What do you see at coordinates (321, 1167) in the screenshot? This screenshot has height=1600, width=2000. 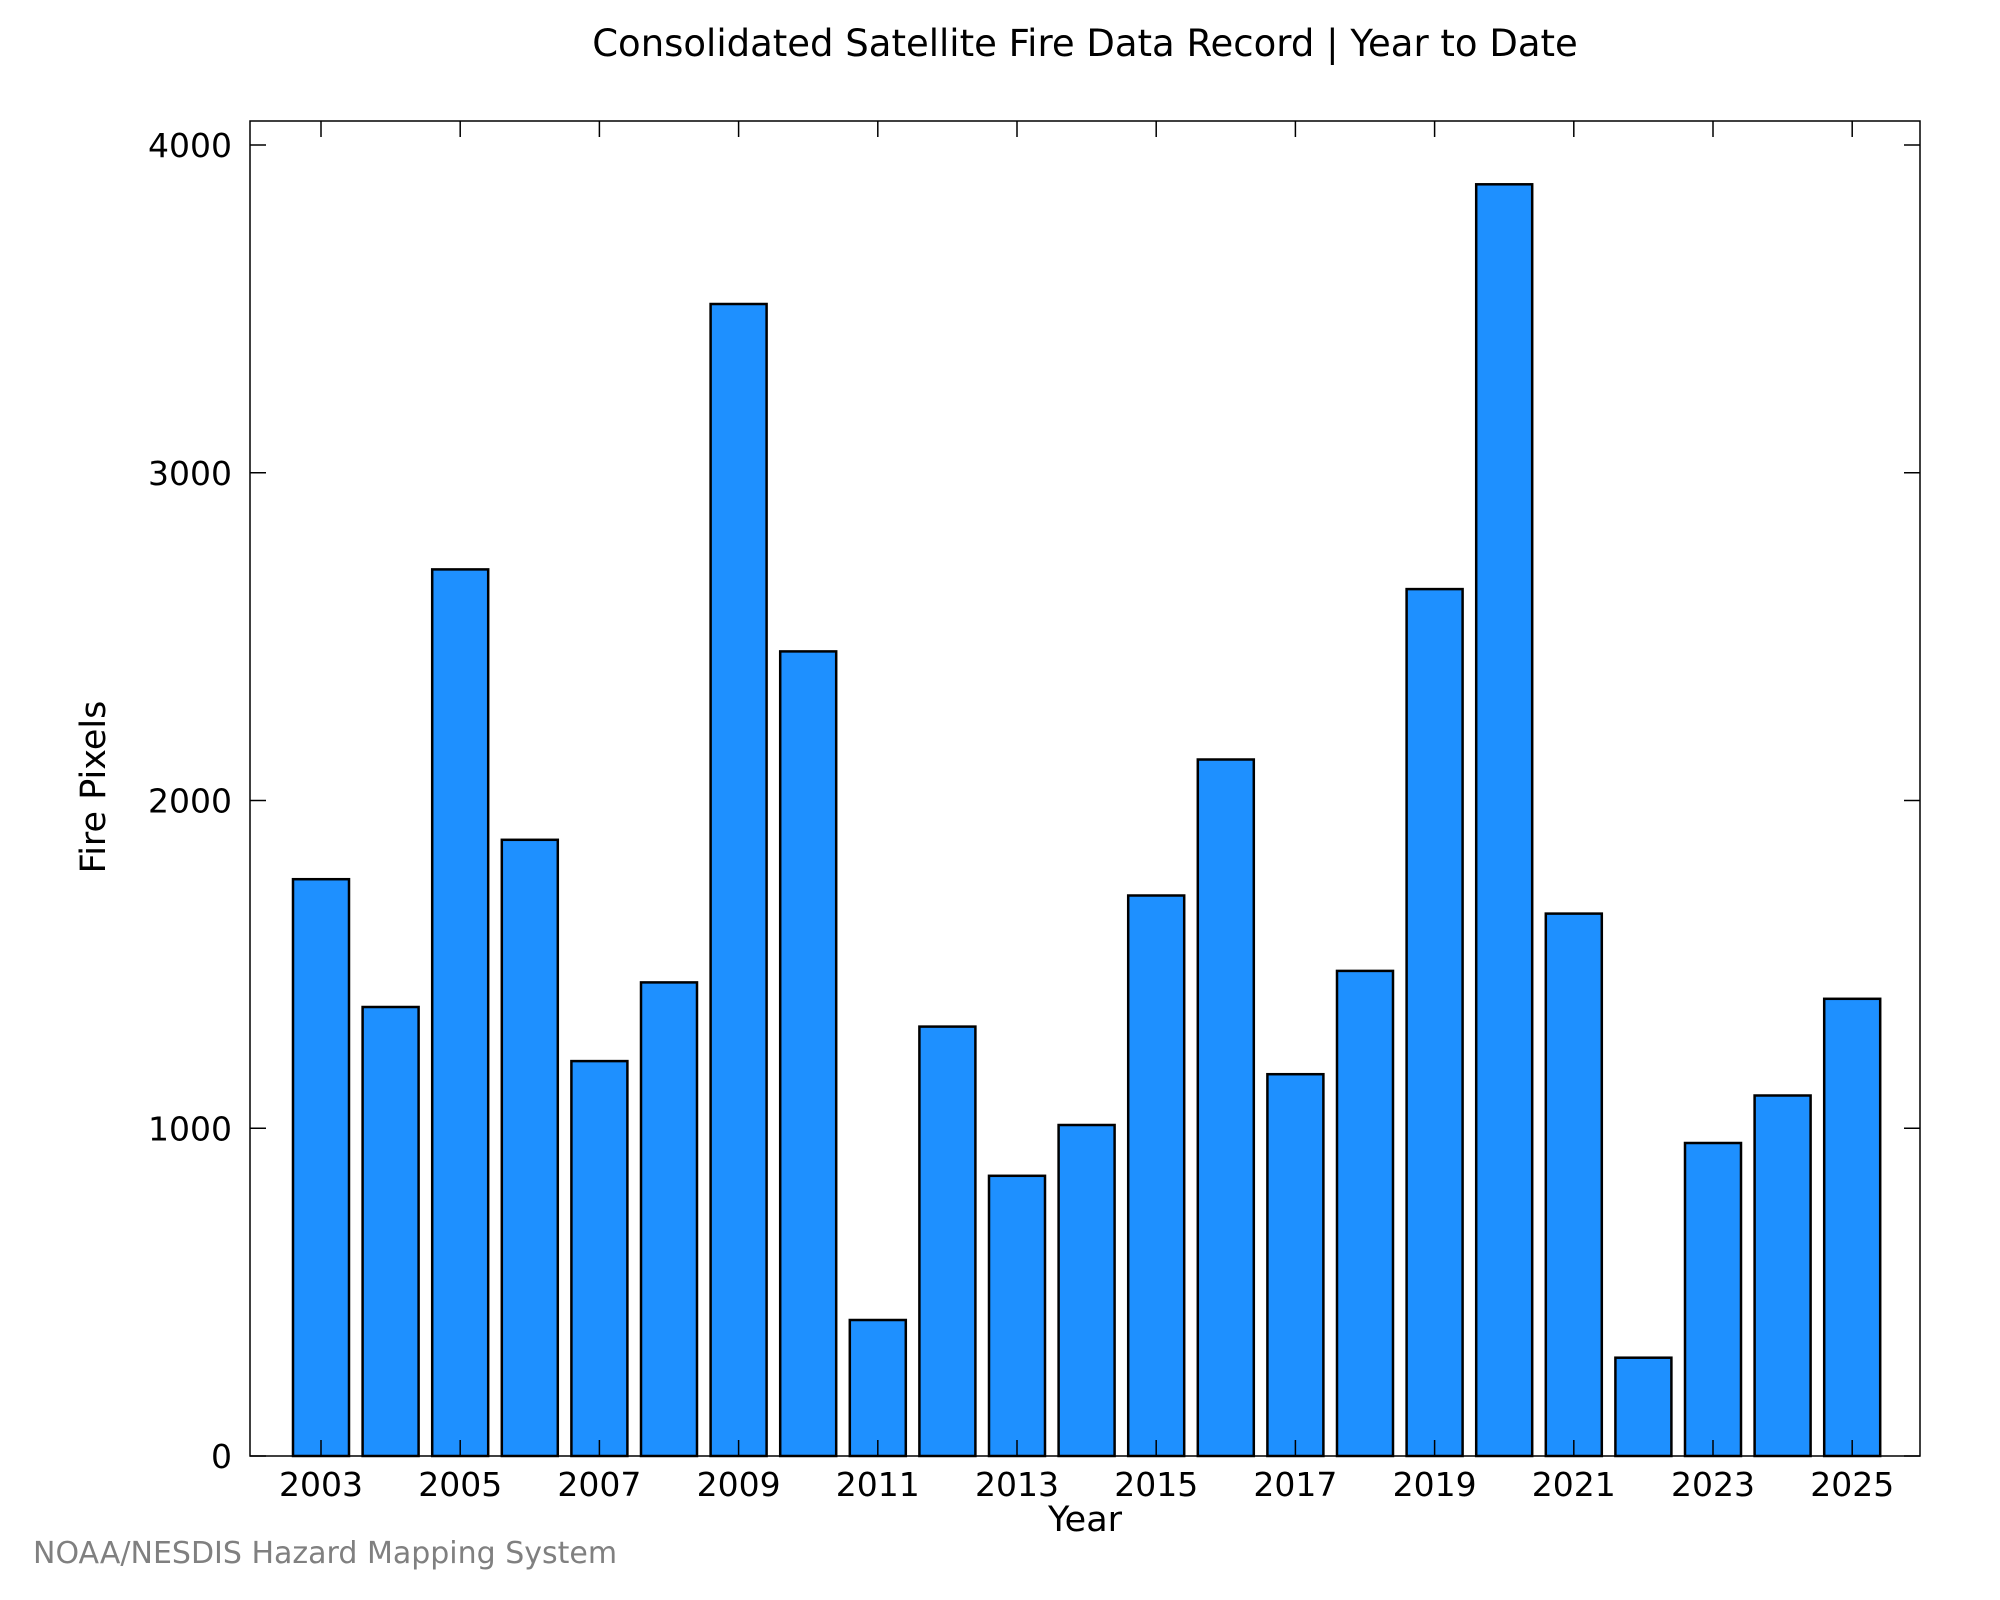 I see `bar-2003` at bounding box center [321, 1167].